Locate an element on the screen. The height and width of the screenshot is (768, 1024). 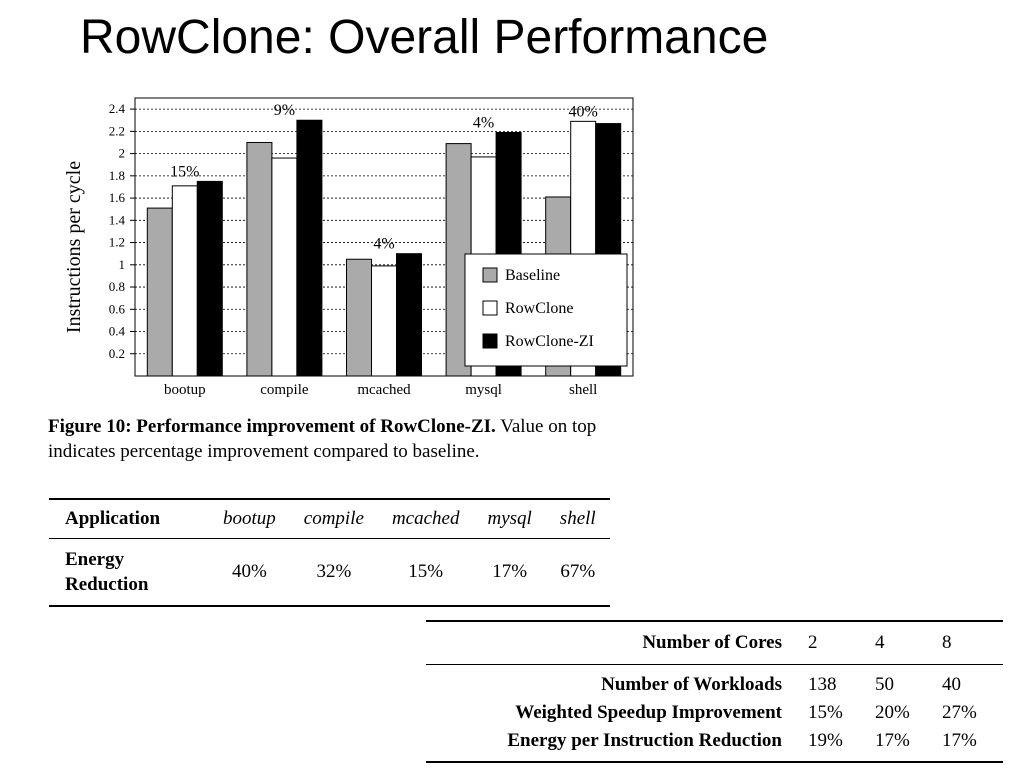
y-tick-label: 0.2 is located at coordinates (117, 353).